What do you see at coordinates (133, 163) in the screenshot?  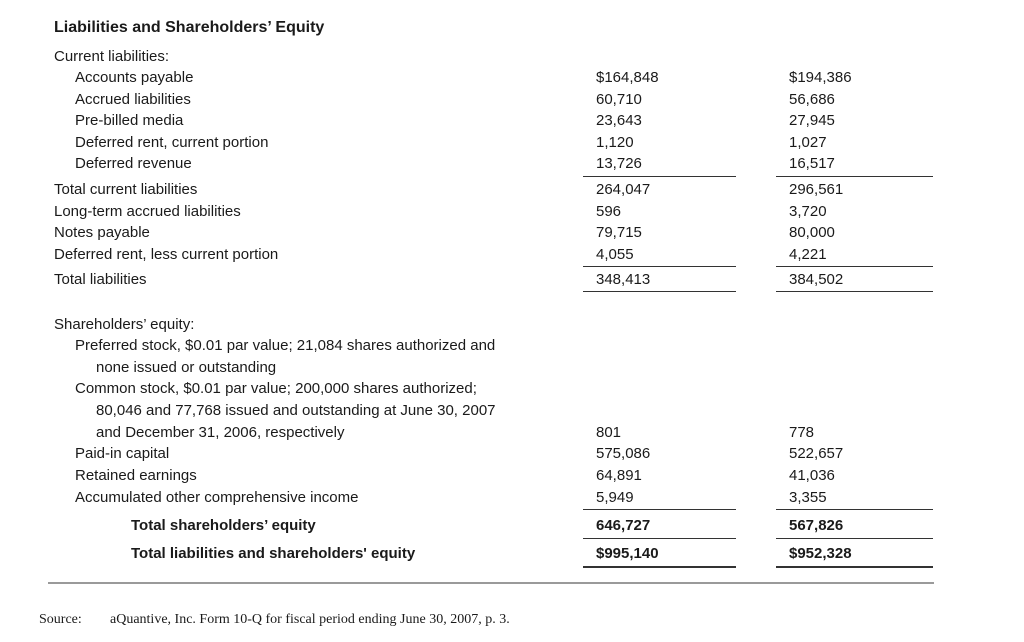 I see `row-label-deferred-revenue: Deferred revenue` at bounding box center [133, 163].